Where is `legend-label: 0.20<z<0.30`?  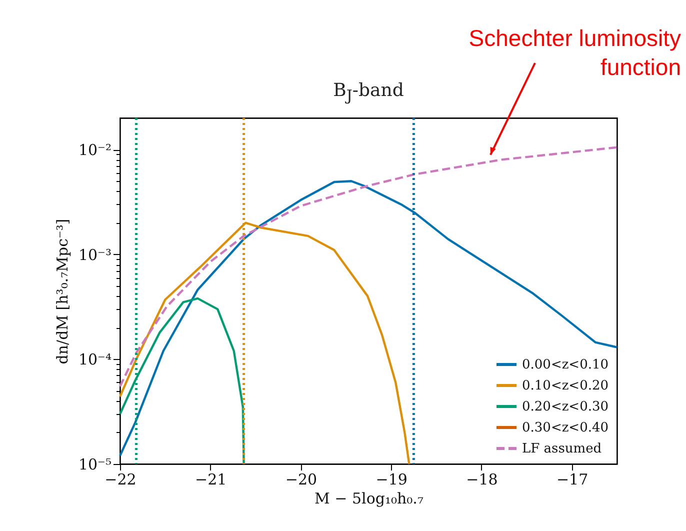 legend-label: 0.20<z<0.30 is located at coordinates (565, 407).